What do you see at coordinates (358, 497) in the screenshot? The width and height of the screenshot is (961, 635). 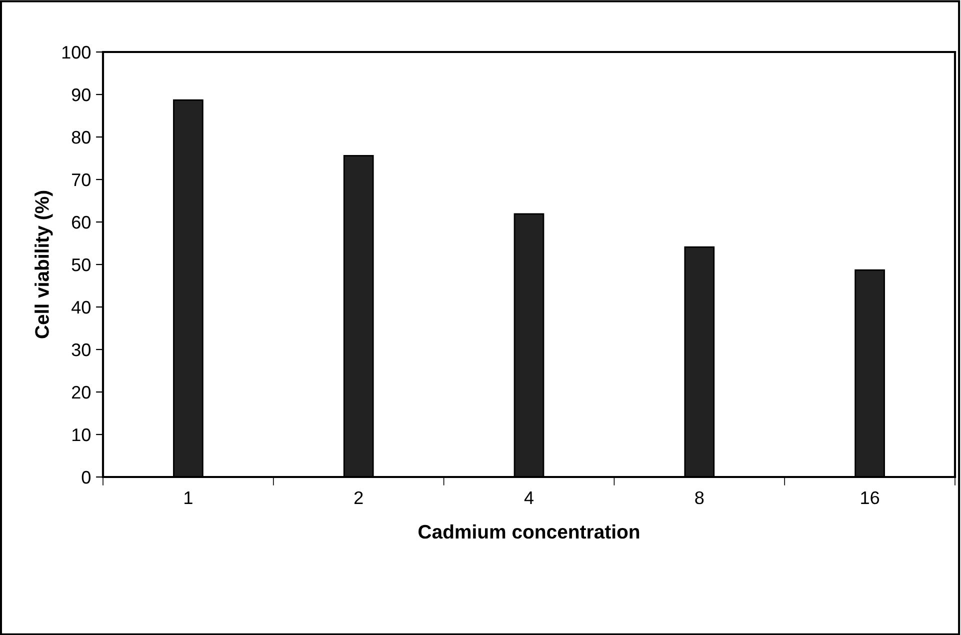 I see `x-tick-label: 2` at bounding box center [358, 497].